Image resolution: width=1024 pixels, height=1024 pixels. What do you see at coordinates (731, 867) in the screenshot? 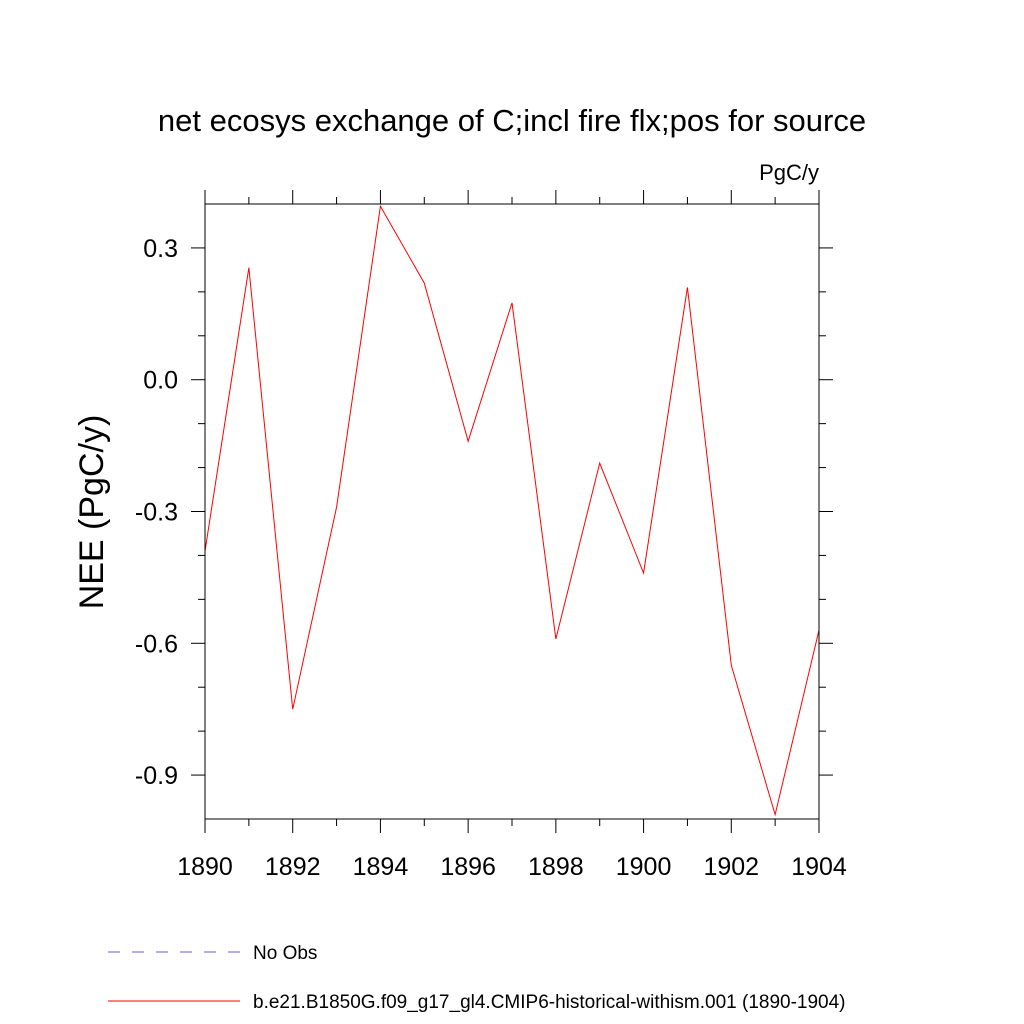
I see `x-tick-label: 1902` at bounding box center [731, 867].